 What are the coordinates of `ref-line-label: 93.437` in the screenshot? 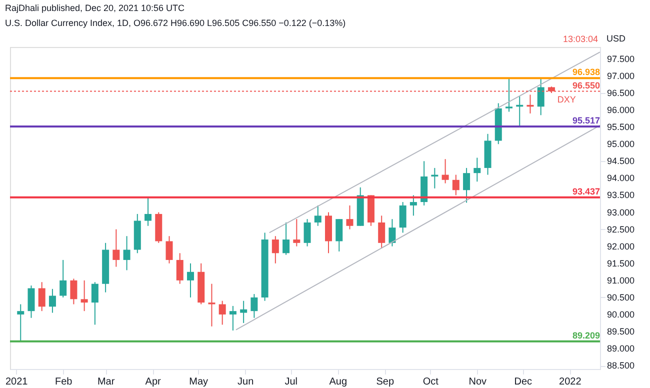 It's located at (586, 191).